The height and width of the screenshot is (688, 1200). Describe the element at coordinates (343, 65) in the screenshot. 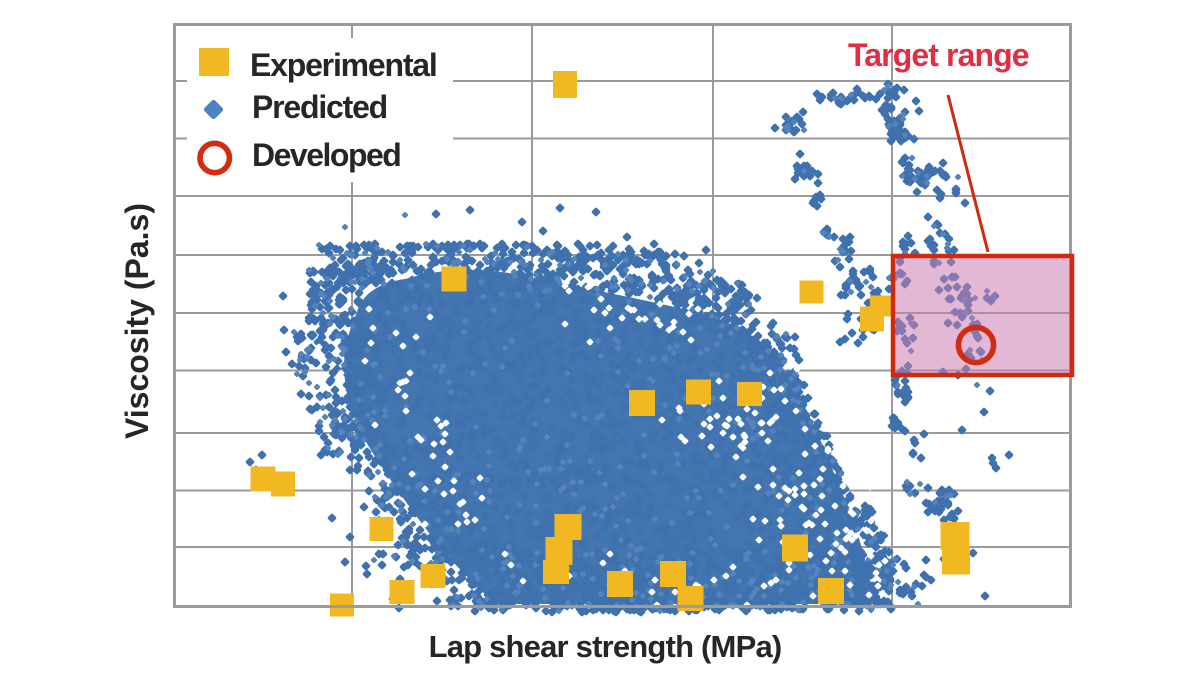

I see `svg-text: Experimental` at that location.